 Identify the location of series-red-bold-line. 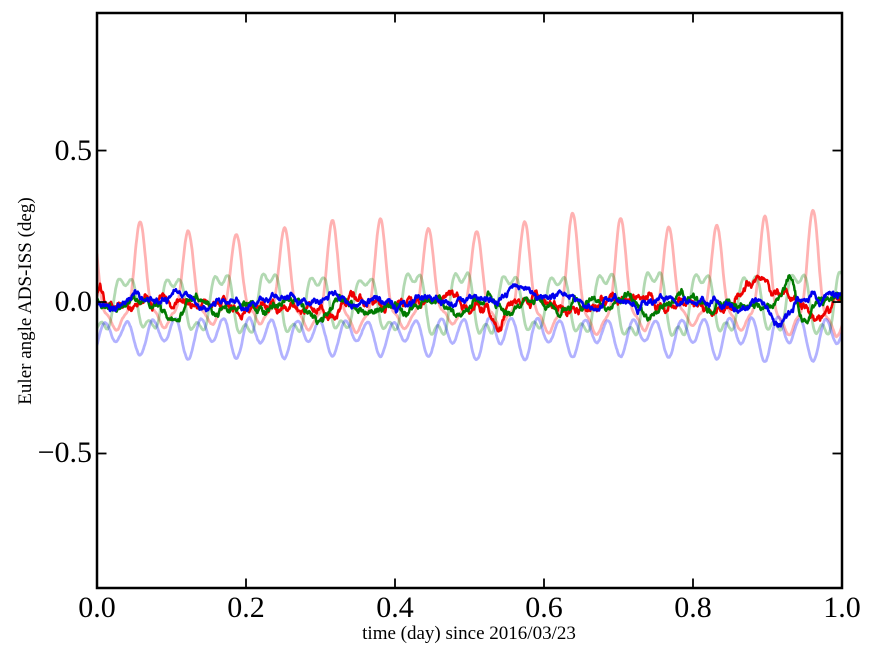
(469, 303).